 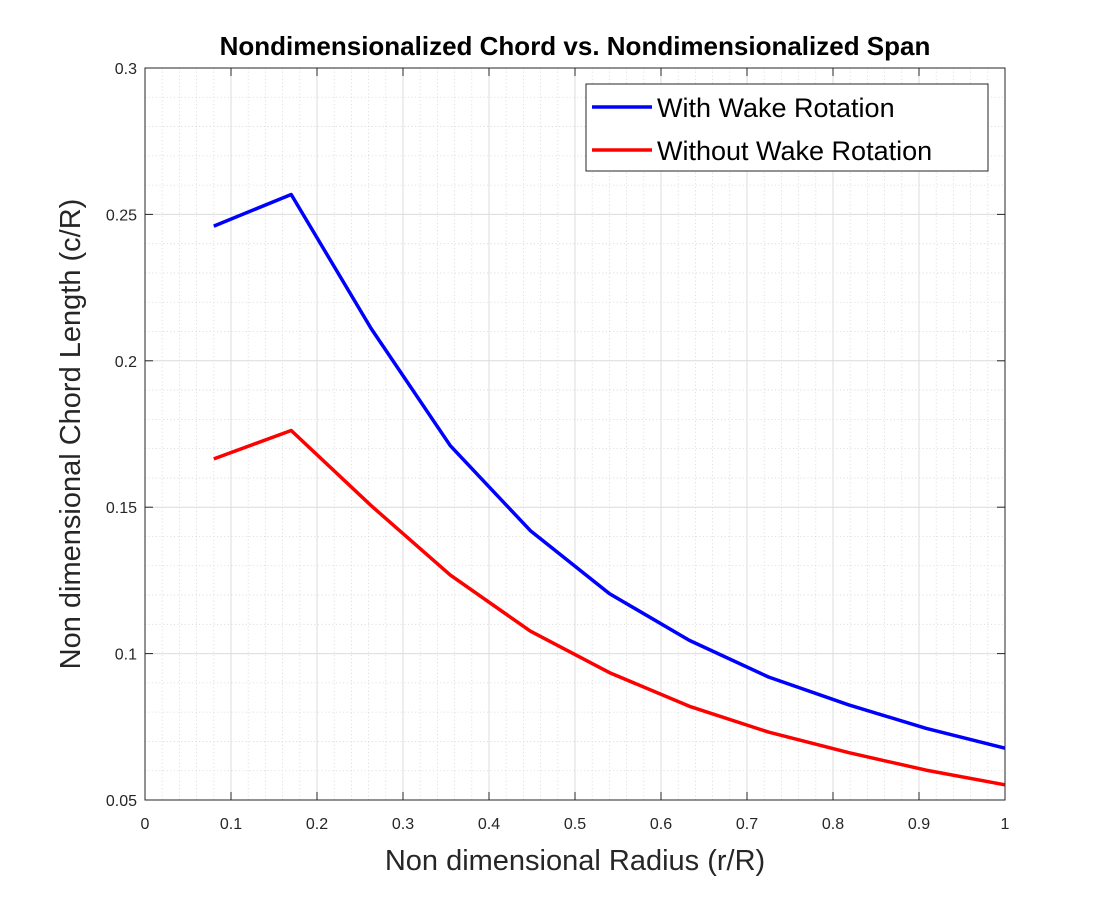 What do you see at coordinates (919, 824) in the screenshot?
I see `x-tick-label: 0.9` at bounding box center [919, 824].